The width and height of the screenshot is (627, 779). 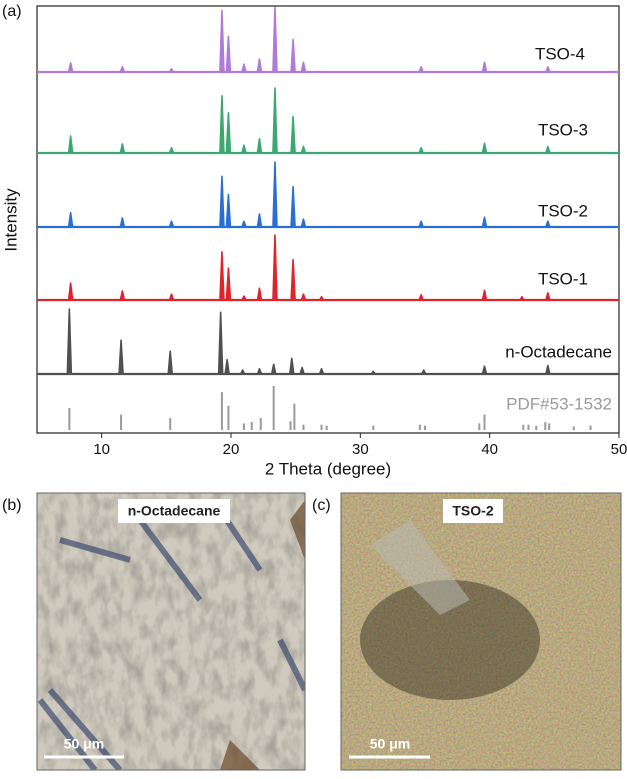 I want to click on image-label: n-Octadecane, so click(x=174, y=511).